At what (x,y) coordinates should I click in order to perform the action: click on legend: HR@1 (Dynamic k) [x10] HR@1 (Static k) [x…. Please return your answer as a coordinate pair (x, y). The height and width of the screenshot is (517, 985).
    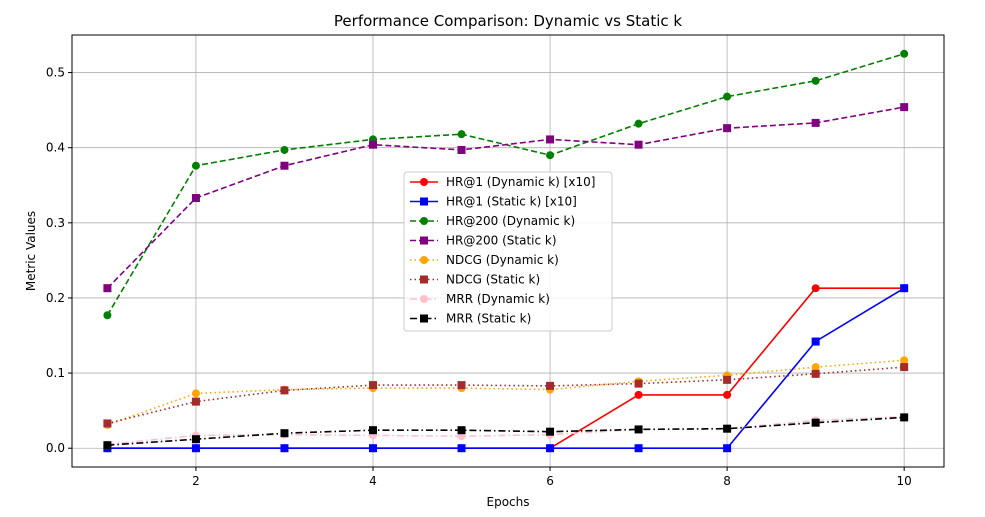
    Looking at the image, I should click on (508, 251).